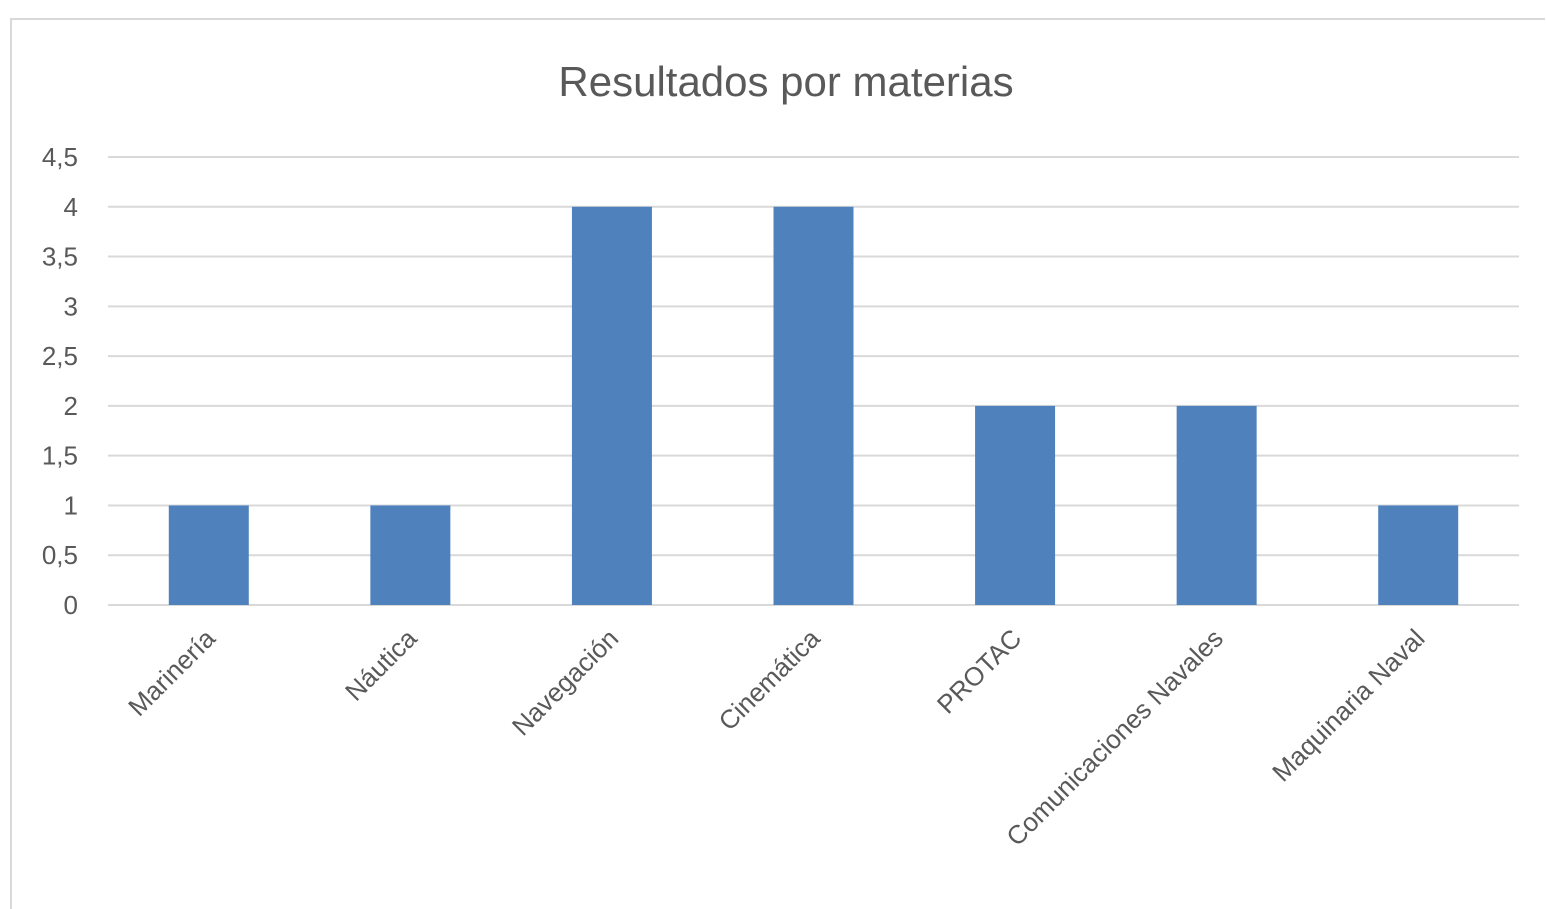 The height and width of the screenshot is (909, 1546). Describe the element at coordinates (60, 257) in the screenshot. I see `y-tick-label: 3,5` at that location.